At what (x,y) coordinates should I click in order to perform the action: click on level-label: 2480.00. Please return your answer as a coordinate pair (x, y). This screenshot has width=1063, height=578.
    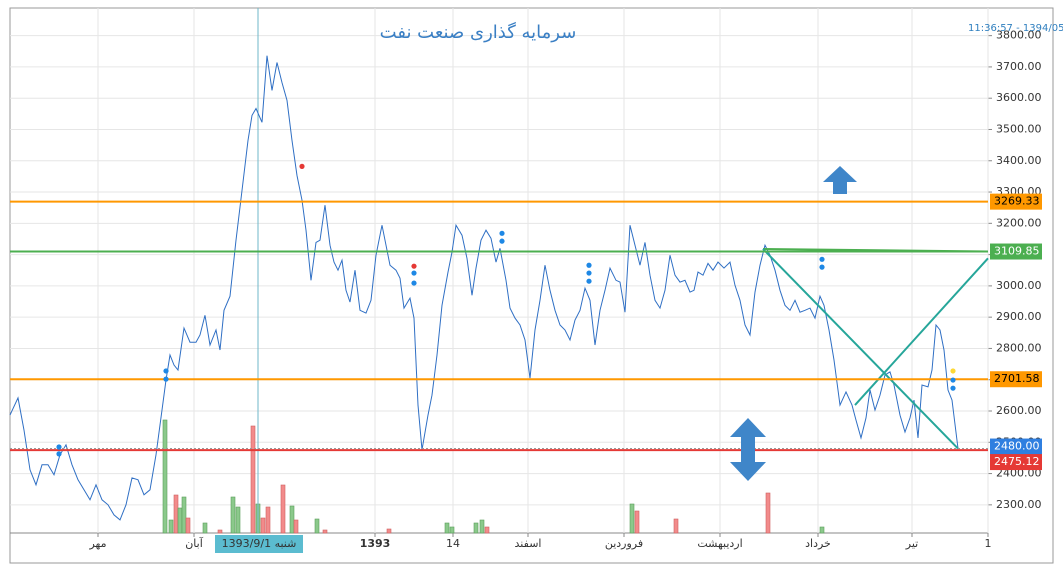
    Looking at the image, I should click on (1017, 446).